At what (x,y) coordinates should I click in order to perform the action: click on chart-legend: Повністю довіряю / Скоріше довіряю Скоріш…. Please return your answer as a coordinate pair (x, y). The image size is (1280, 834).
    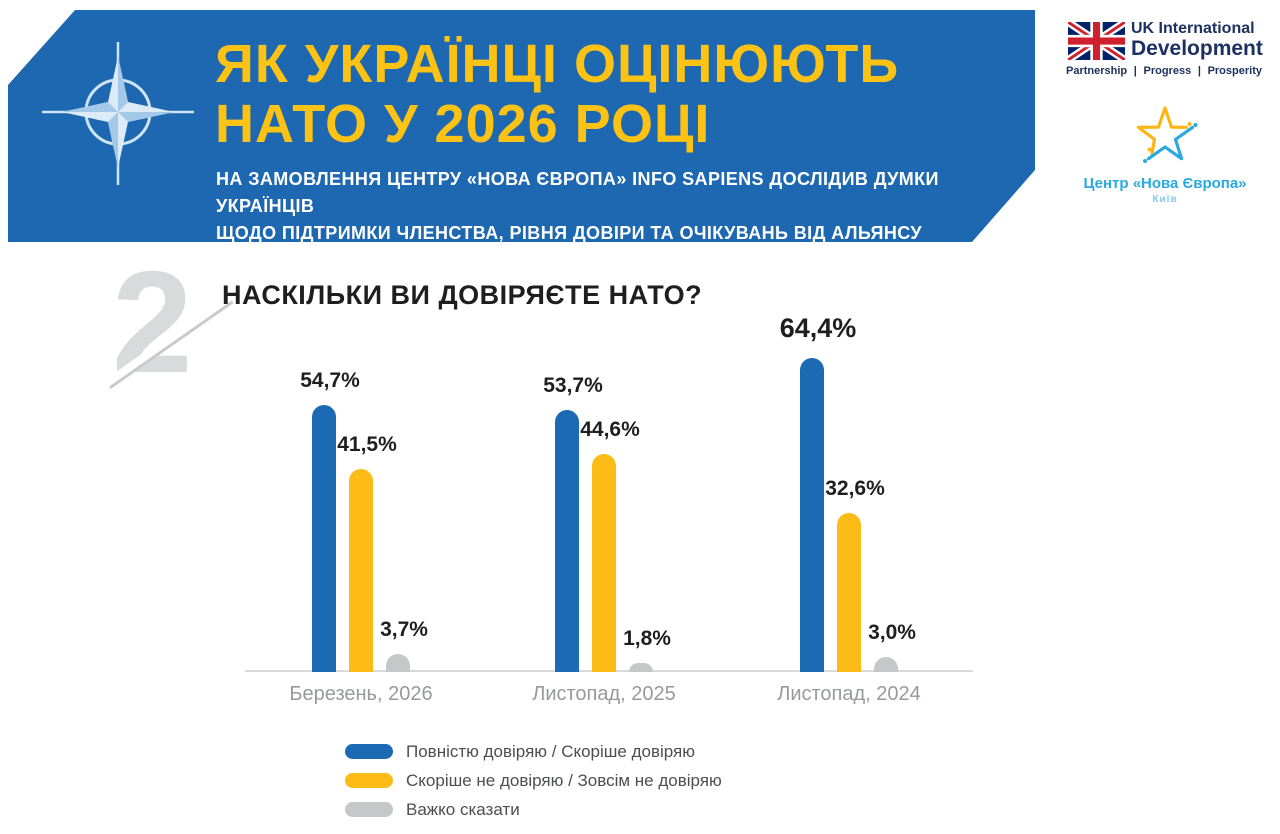
    Looking at the image, I should click on (533, 786).